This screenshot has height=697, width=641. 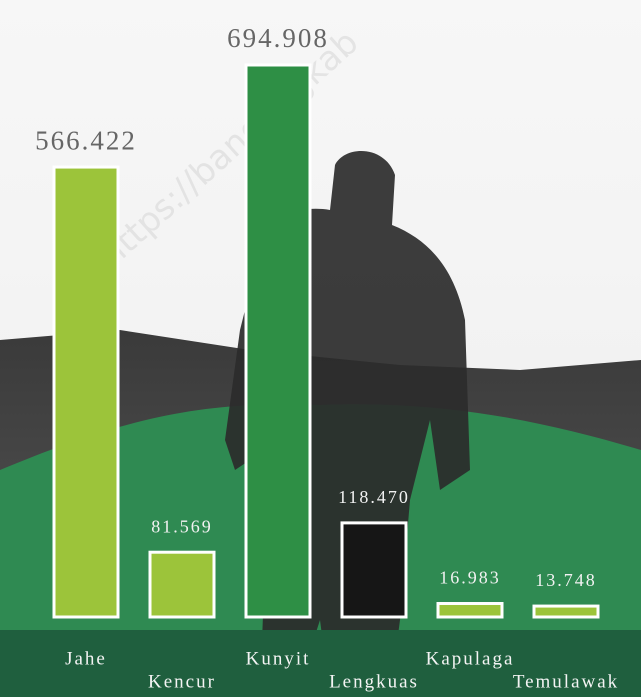 I want to click on value-label: 81.569, so click(x=182, y=526).